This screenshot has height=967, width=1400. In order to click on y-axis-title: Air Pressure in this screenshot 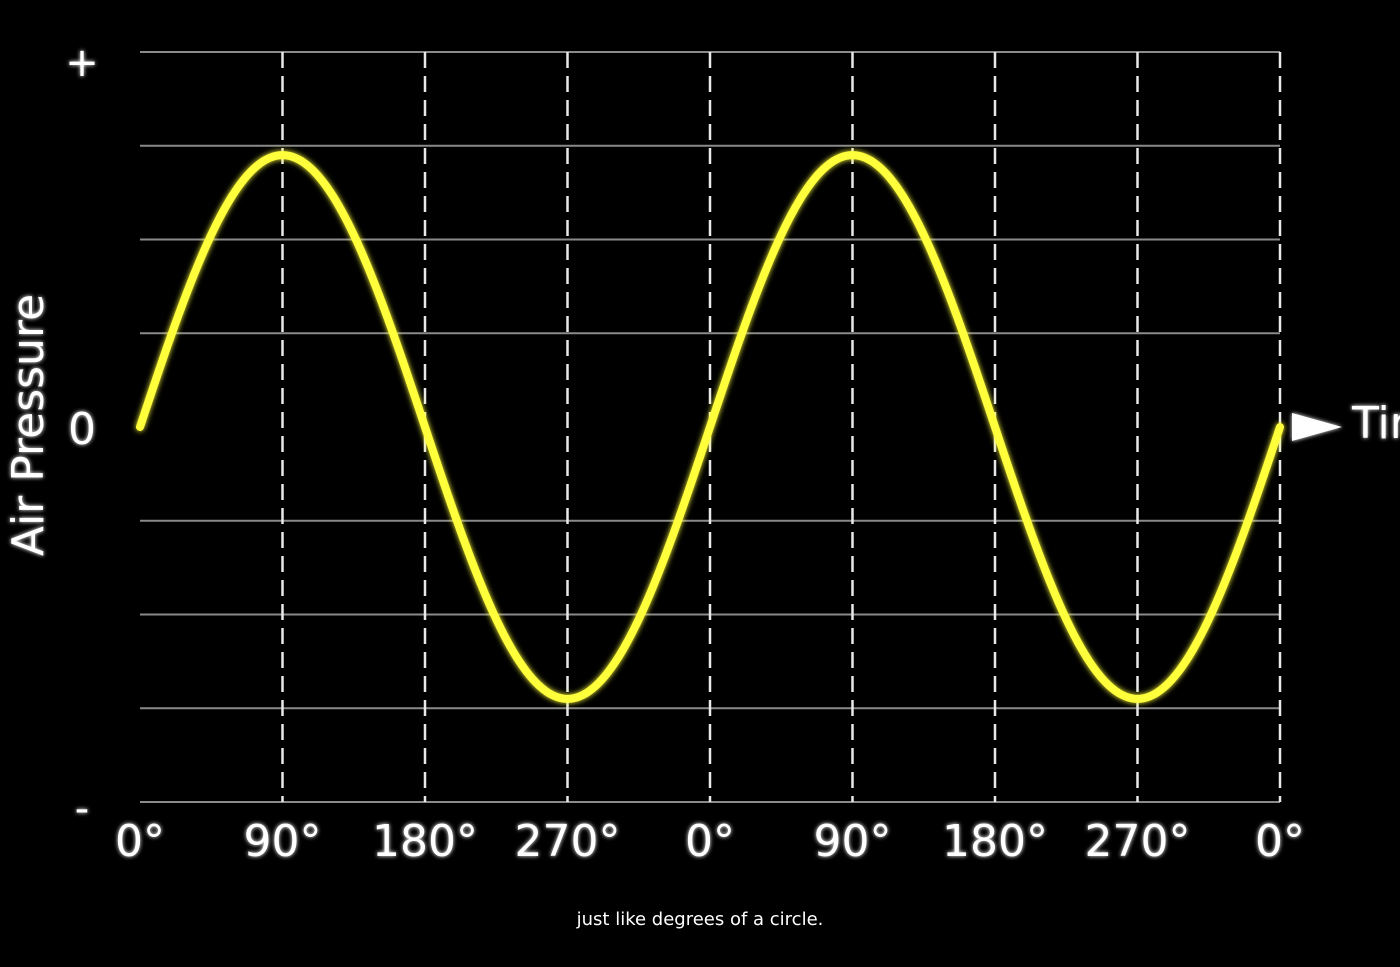, I will do `click(28, 425)`.